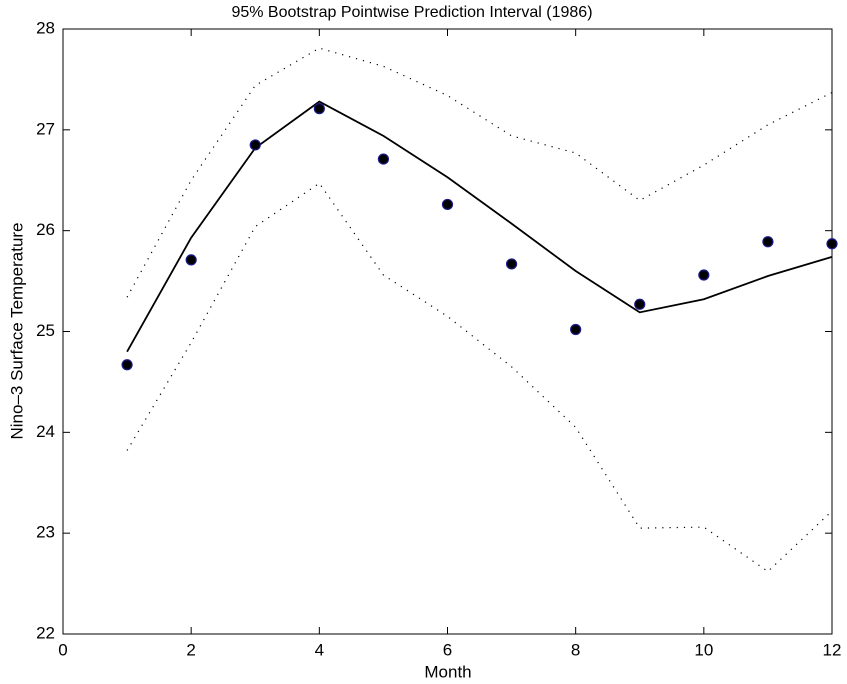 The image size is (847, 684). I want to click on x-tick-label: 2, so click(190, 649).